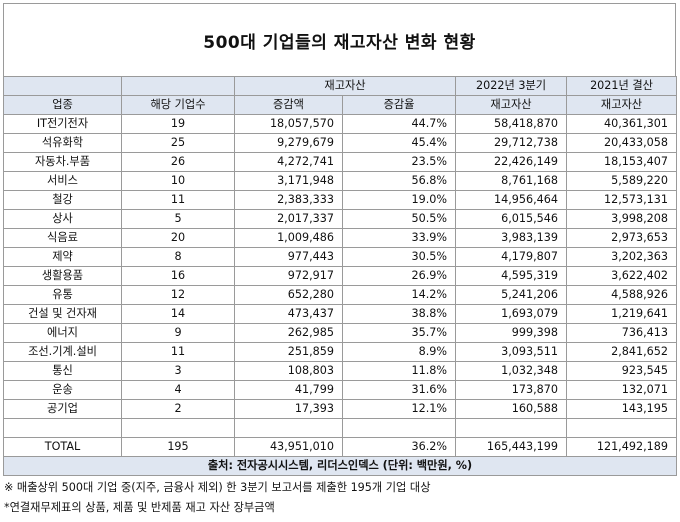 This screenshot has width=680, height=522. I want to click on cell-inventory-q3: 160,588, so click(511, 409).